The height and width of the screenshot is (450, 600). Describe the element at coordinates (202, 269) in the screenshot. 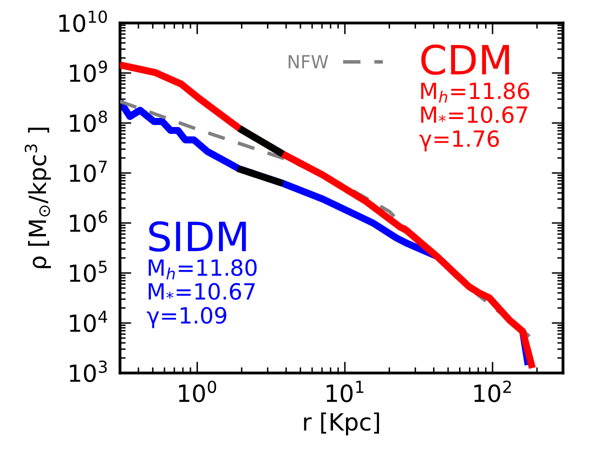

I see `annotation: M$_{h}$=11.80` at that location.